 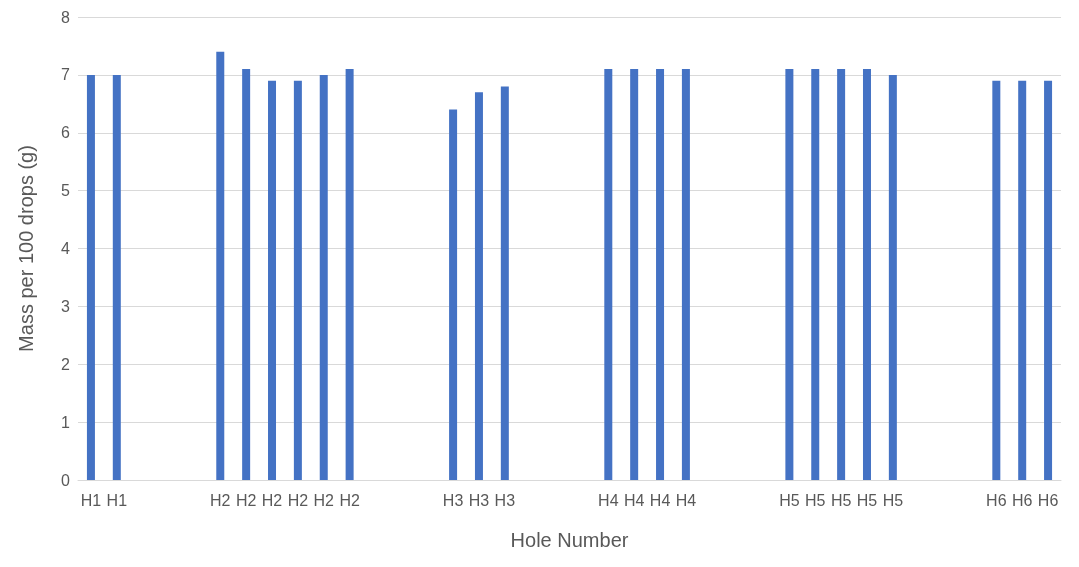 I want to click on y-axis-title: Mass per 100 drops (g), so click(x=26, y=248).